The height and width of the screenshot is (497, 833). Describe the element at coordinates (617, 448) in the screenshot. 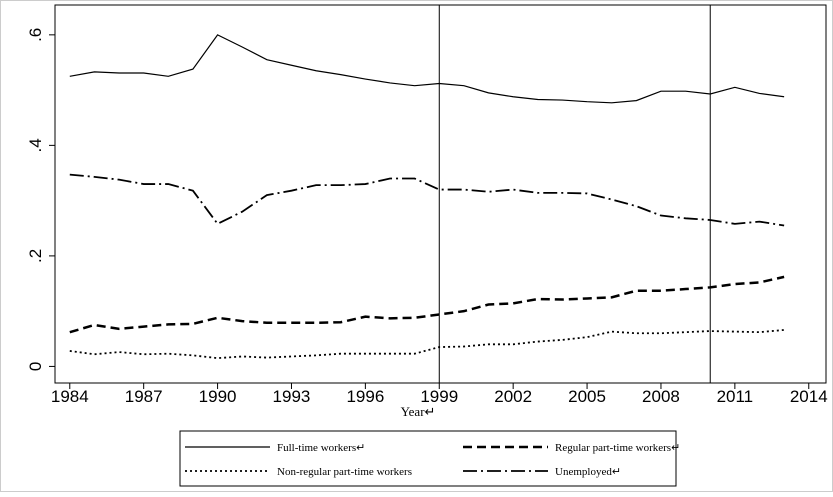

I see `legend-label: Regular part-time workers↵` at that location.